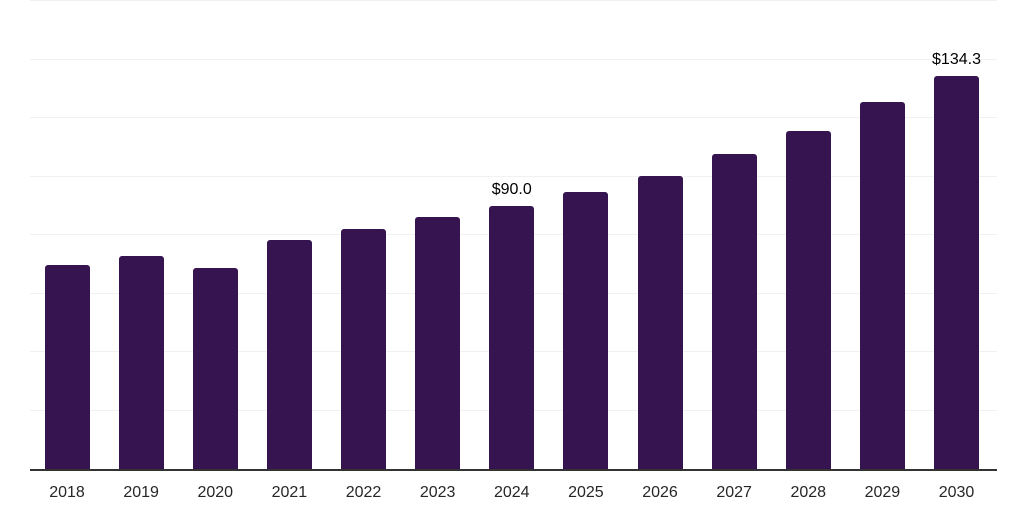  What do you see at coordinates (141, 492) in the screenshot?
I see `x-tick-label-2019: 2019` at bounding box center [141, 492].